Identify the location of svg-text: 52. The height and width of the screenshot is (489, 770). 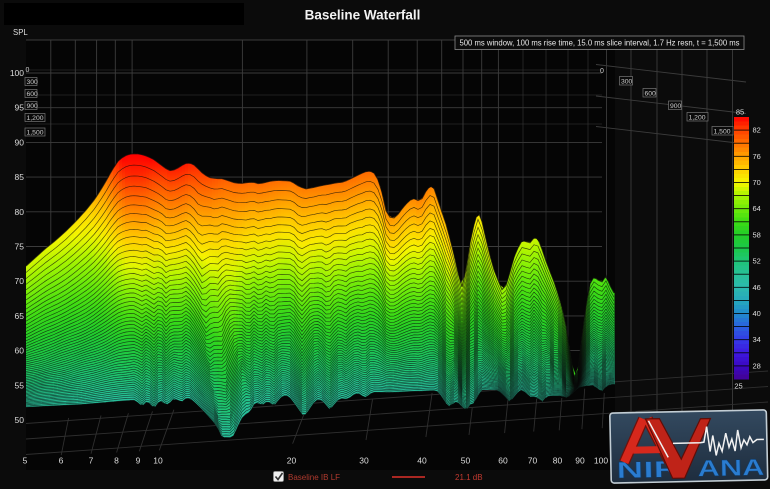
(757, 261).